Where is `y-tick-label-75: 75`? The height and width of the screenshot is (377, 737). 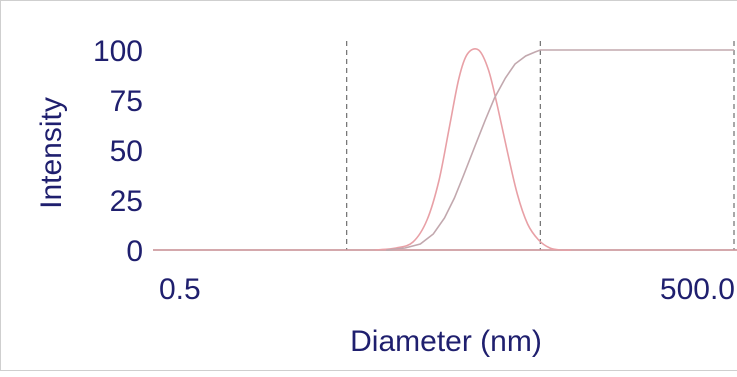 y-tick-label-75: 75 is located at coordinates (126, 101).